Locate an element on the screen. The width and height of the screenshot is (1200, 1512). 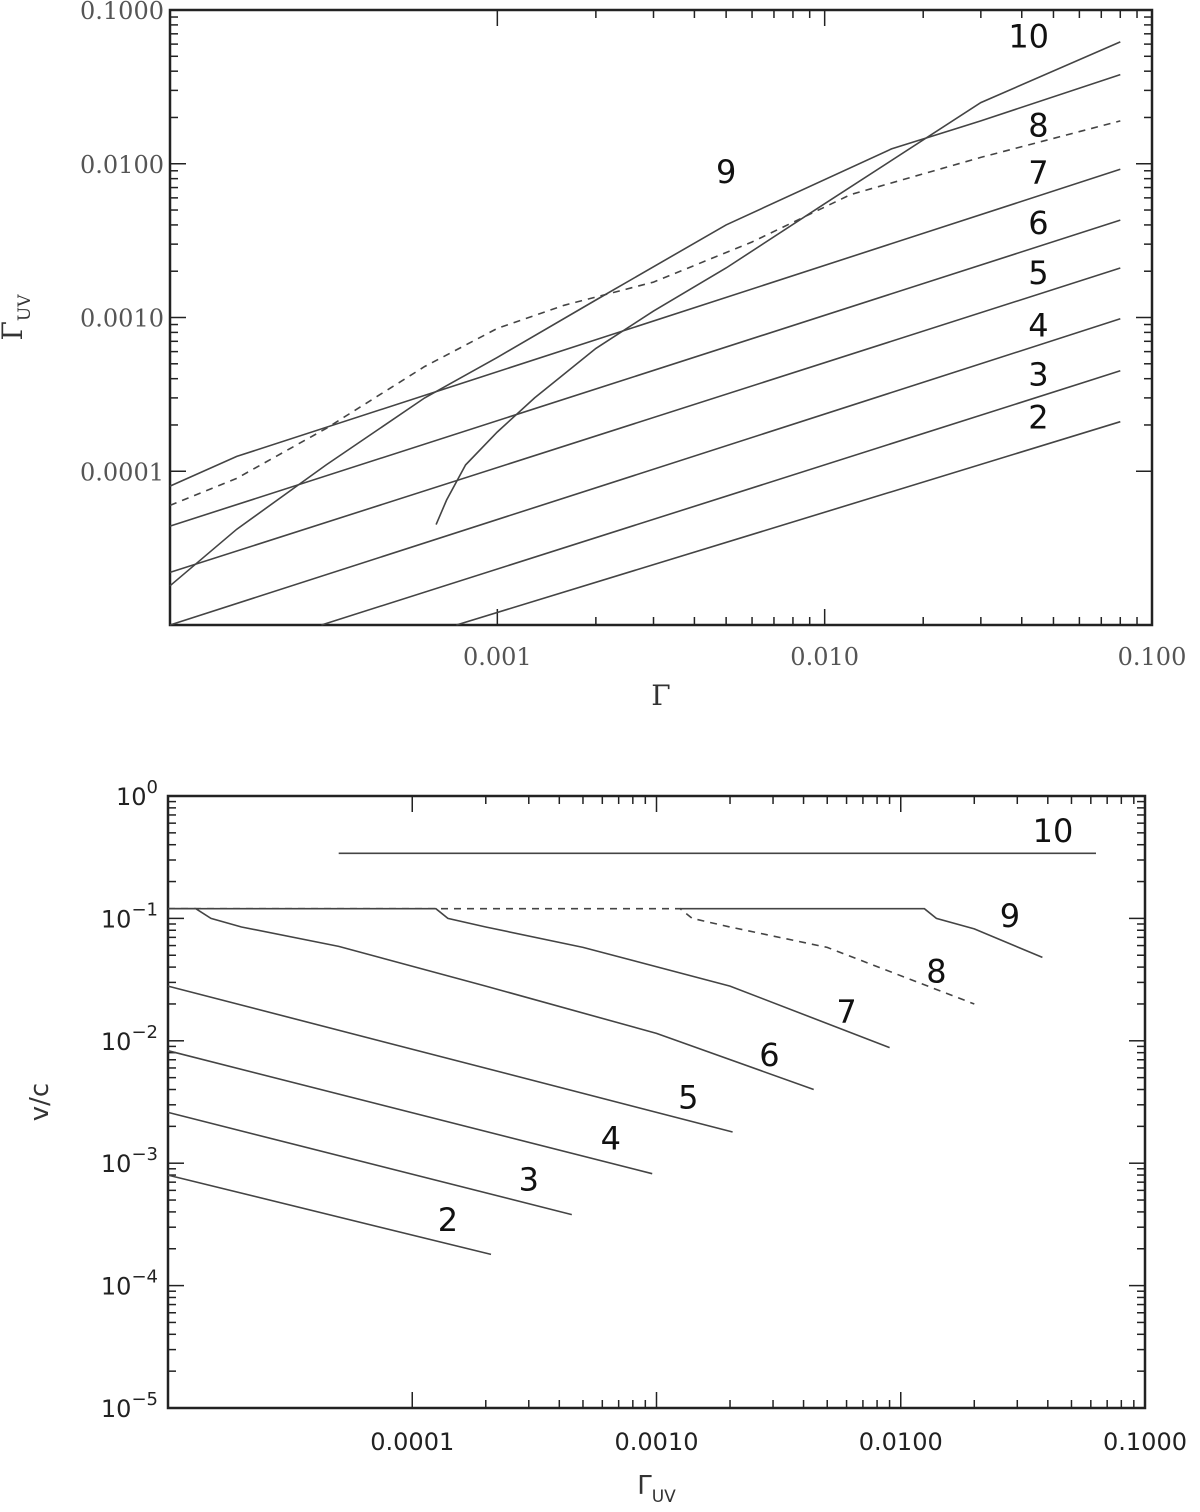
series-4-line is located at coordinates (410, 1112).